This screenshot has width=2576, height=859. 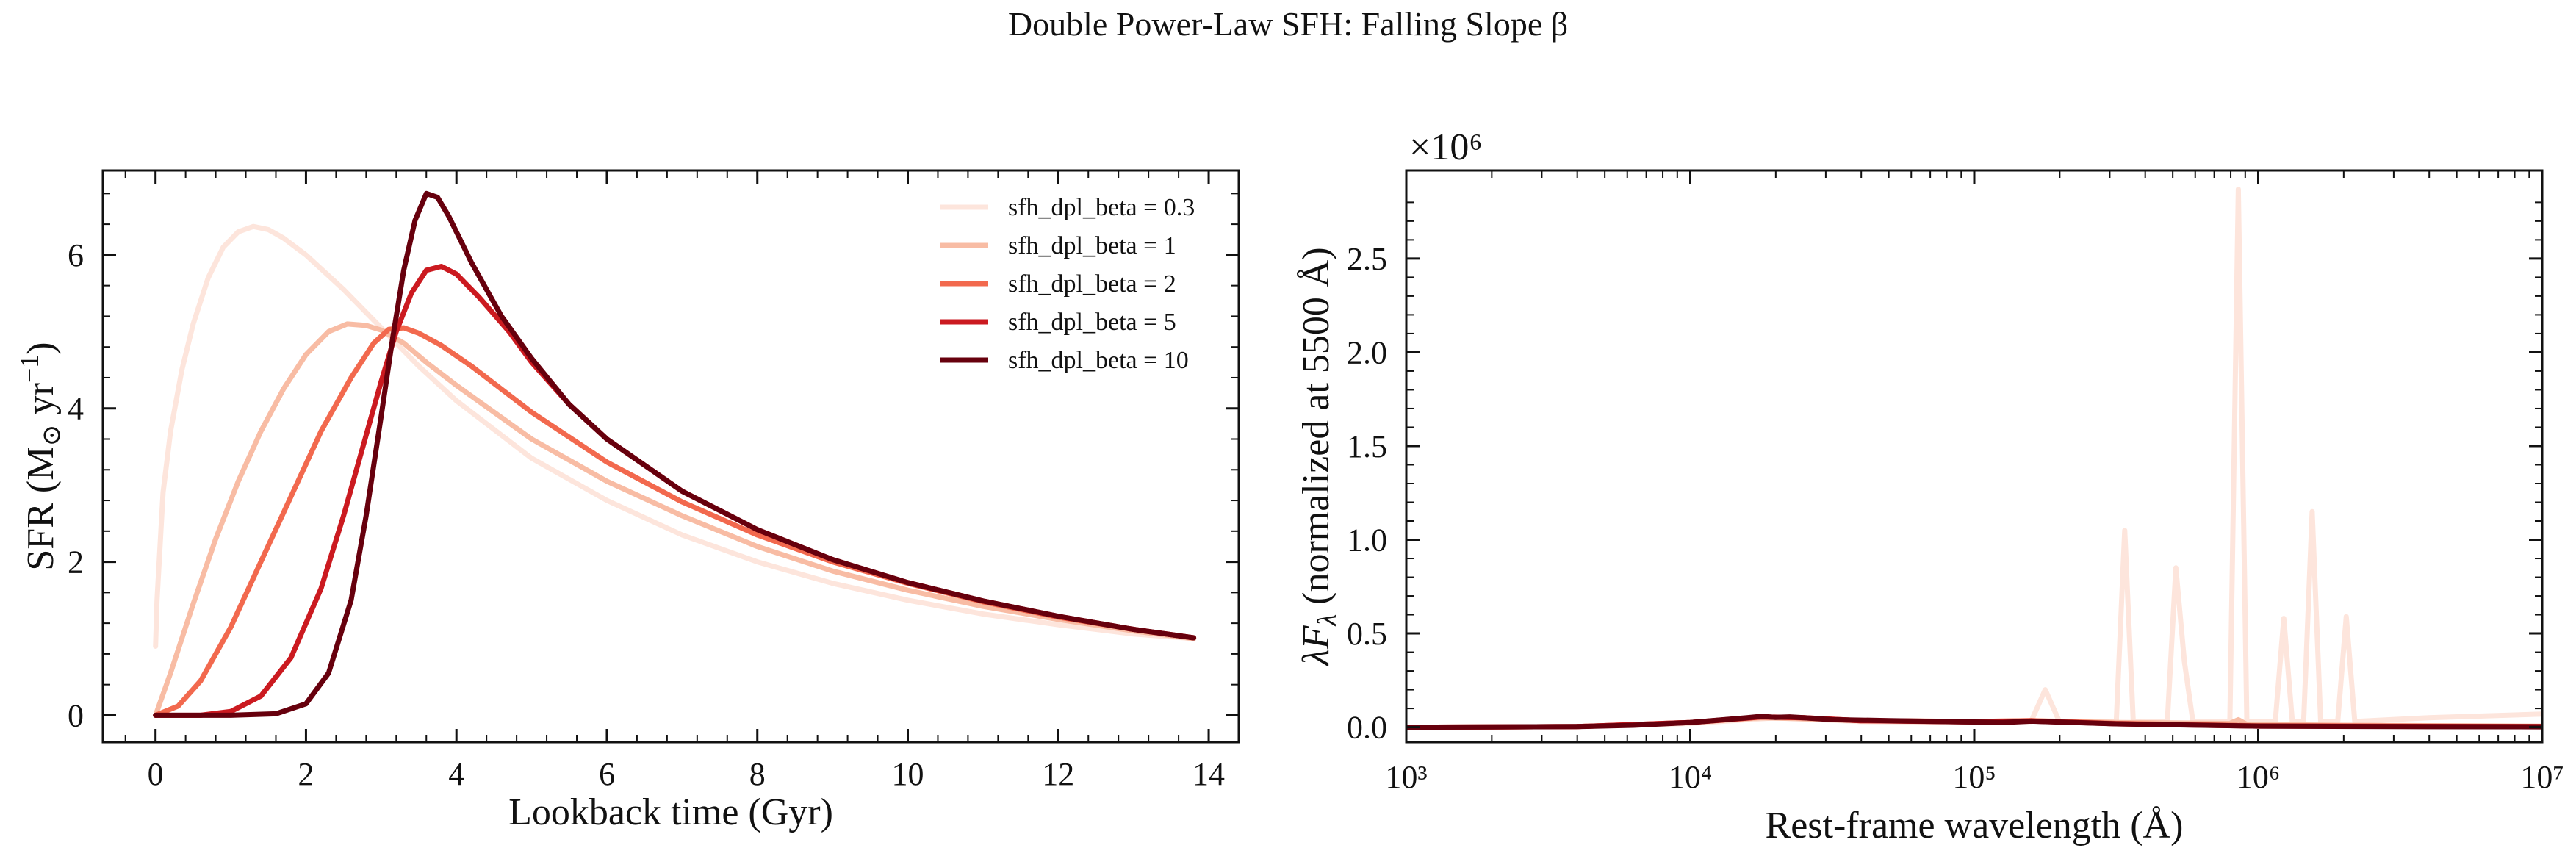 What do you see at coordinates (1316, 431) in the screenshot?
I see `sed-y-label-rest: (normalized at 5500 Å)` at bounding box center [1316, 431].